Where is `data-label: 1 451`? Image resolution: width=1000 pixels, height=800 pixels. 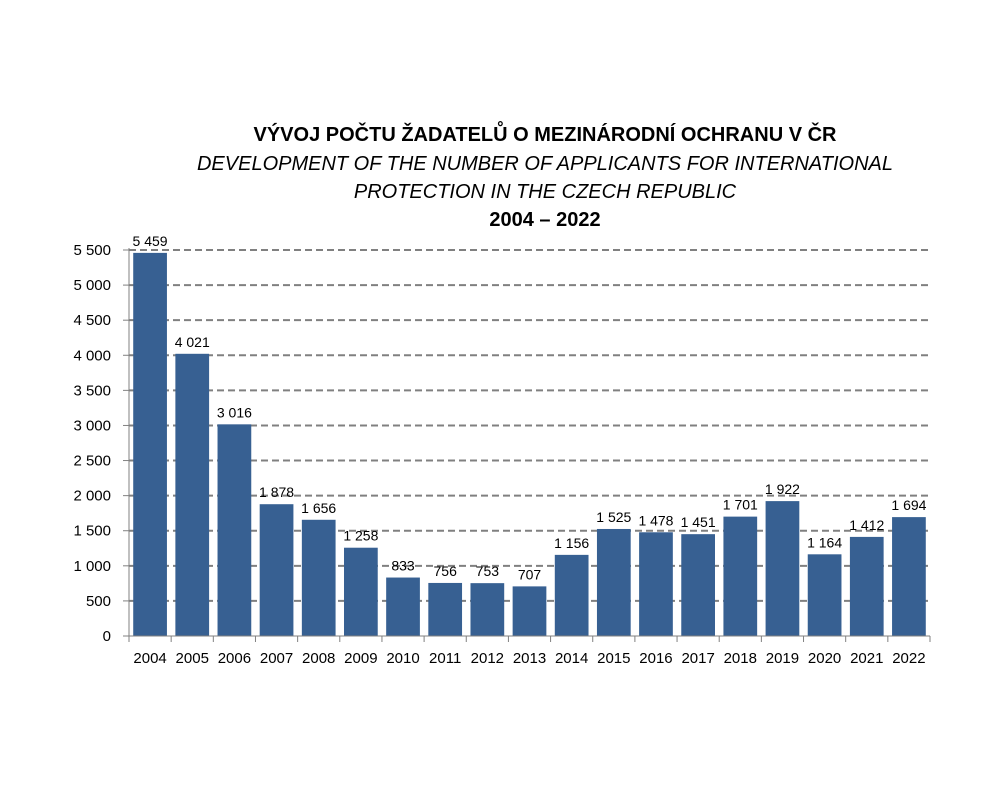
data-label: 1 451 is located at coordinates (698, 522).